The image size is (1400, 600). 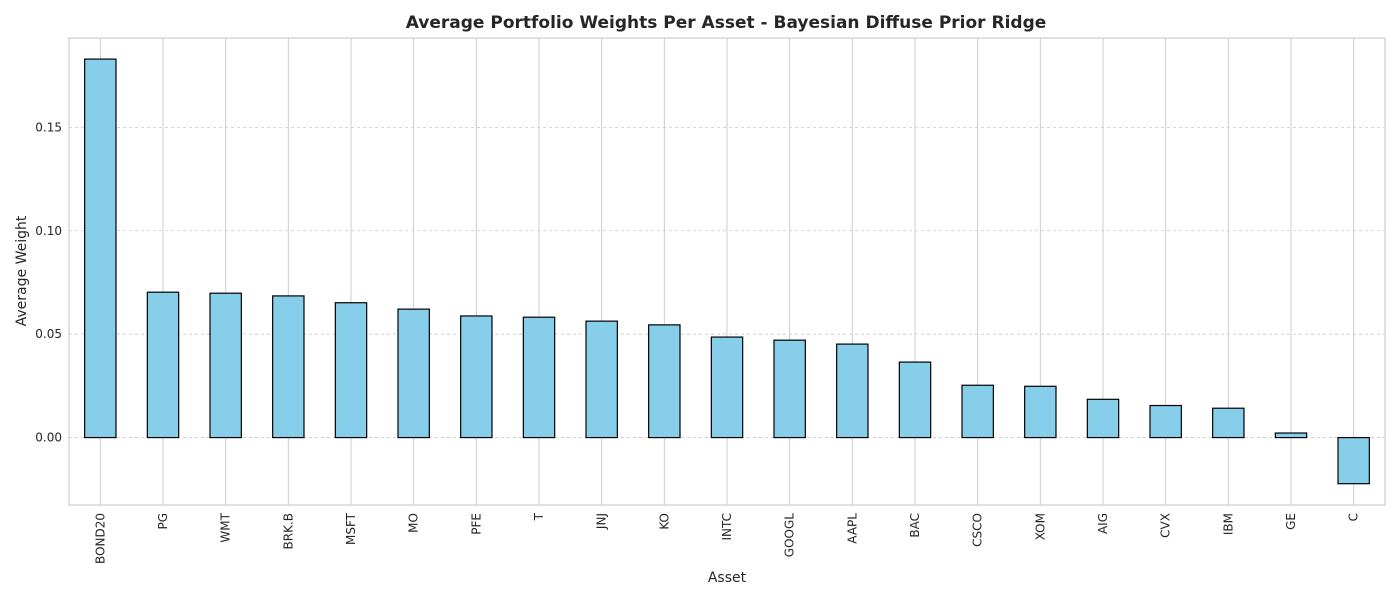 What do you see at coordinates (539, 516) in the screenshot?
I see `x-tick-label: T` at bounding box center [539, 516].